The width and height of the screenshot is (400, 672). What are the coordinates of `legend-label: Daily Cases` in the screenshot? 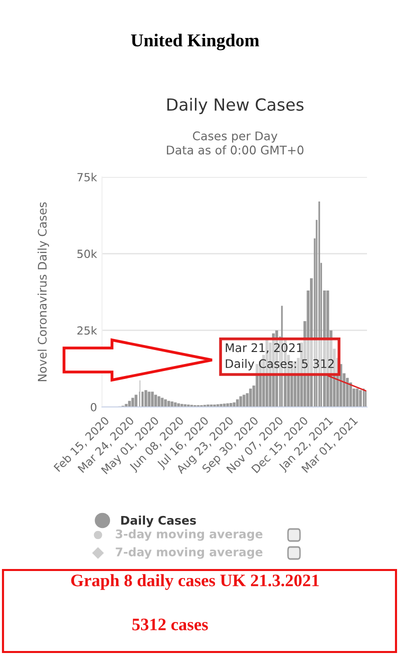 It's located at (158, 522).